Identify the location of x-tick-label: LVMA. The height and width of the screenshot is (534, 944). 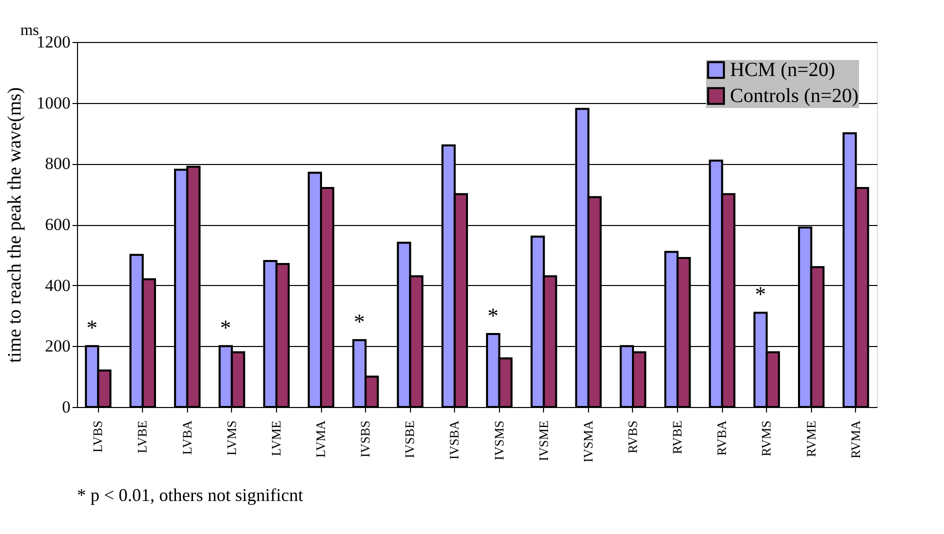
(320, 439).